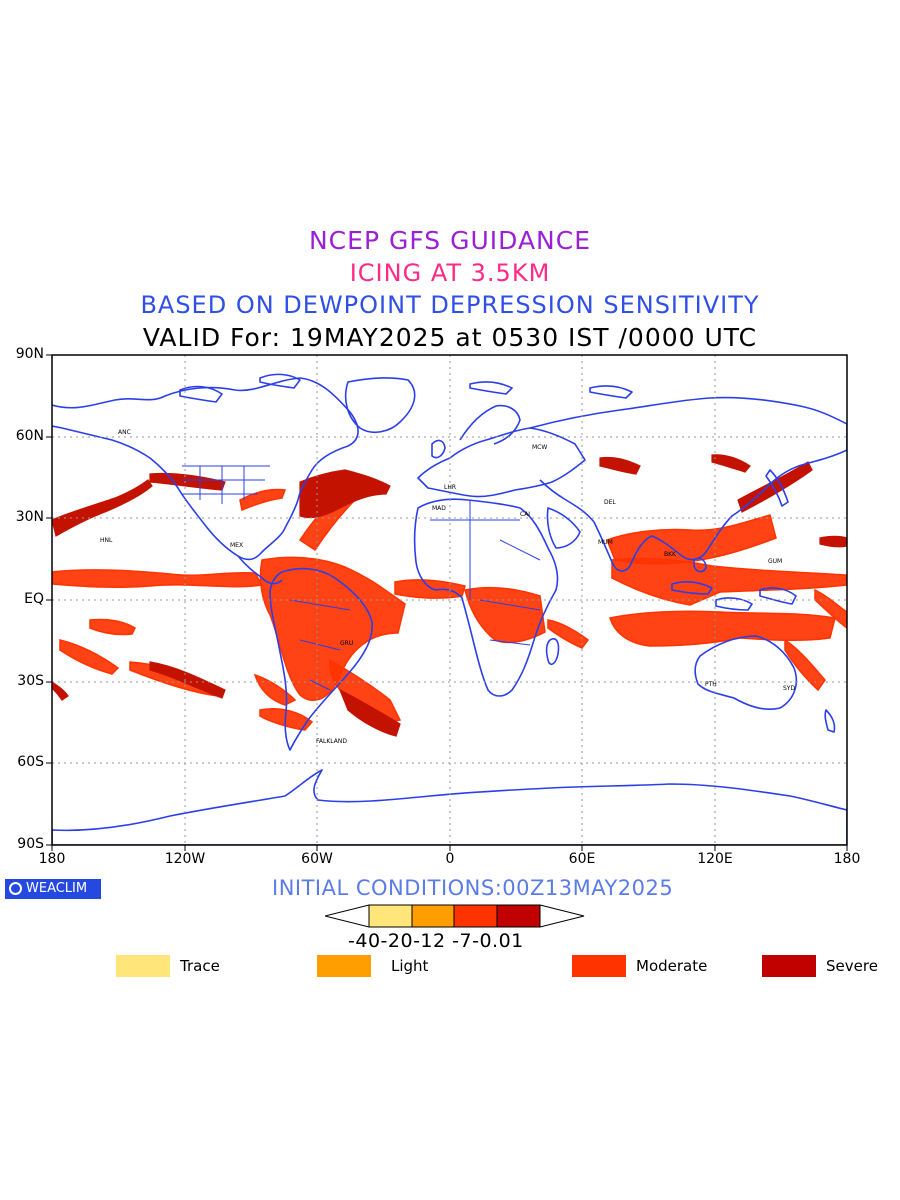 This screenshot has width=900, height=1200. Describe the element at coordinates (15, 888) in the screenshot. I see `copyright-circle-icon` at that location.